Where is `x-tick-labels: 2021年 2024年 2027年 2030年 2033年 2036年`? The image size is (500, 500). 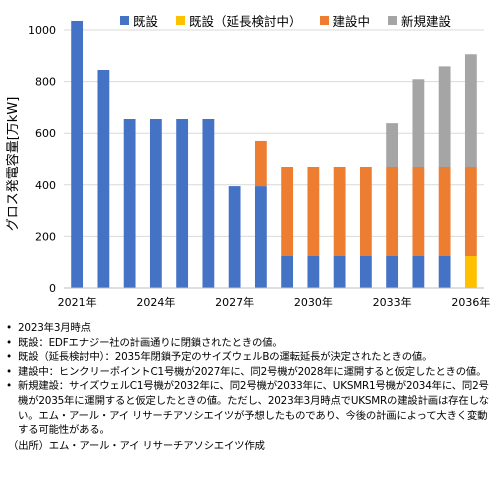
x-tick-labels: 2021年 2024年 2027年 2030年 2033年 2036年 is located at coordinates (274, 302).